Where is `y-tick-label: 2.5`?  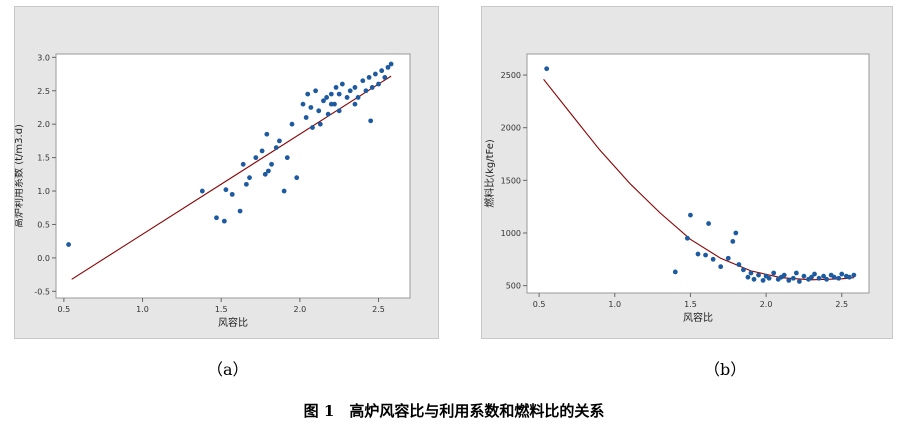 y-tick-label: 2.5 is located at coordinates (43, 91).